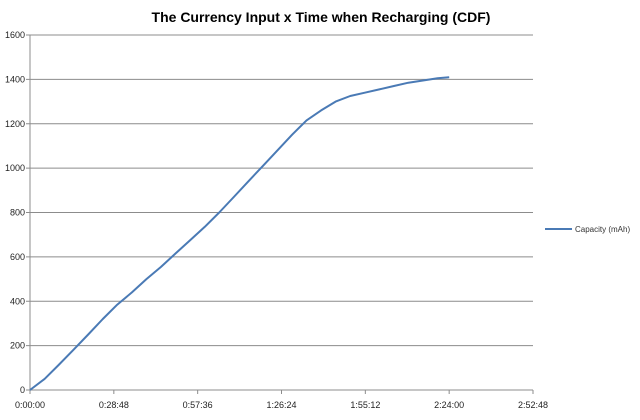 The width and height of the screenshot is (640, 420). What do you see at coordinates (17, 257) in the screenshot?
I see `y-tick-label: 600` at bounding box center [17, 257].